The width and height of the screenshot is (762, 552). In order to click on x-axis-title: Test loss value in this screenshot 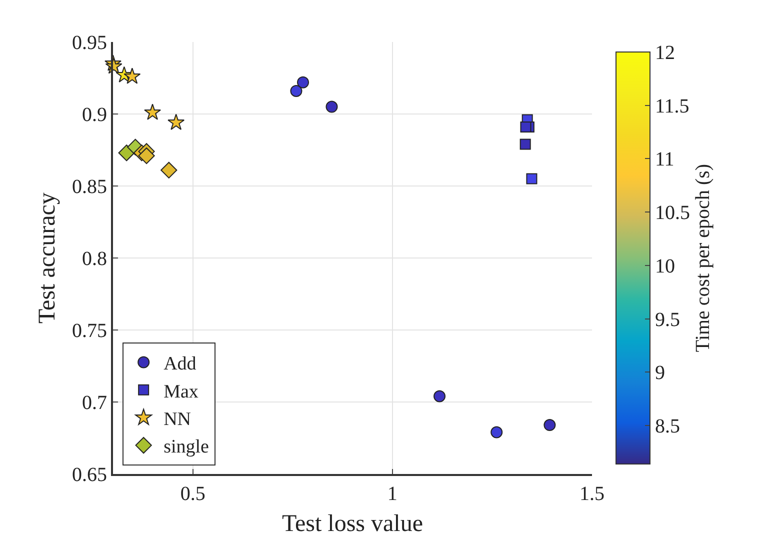, I will do `click(352, 523)`.